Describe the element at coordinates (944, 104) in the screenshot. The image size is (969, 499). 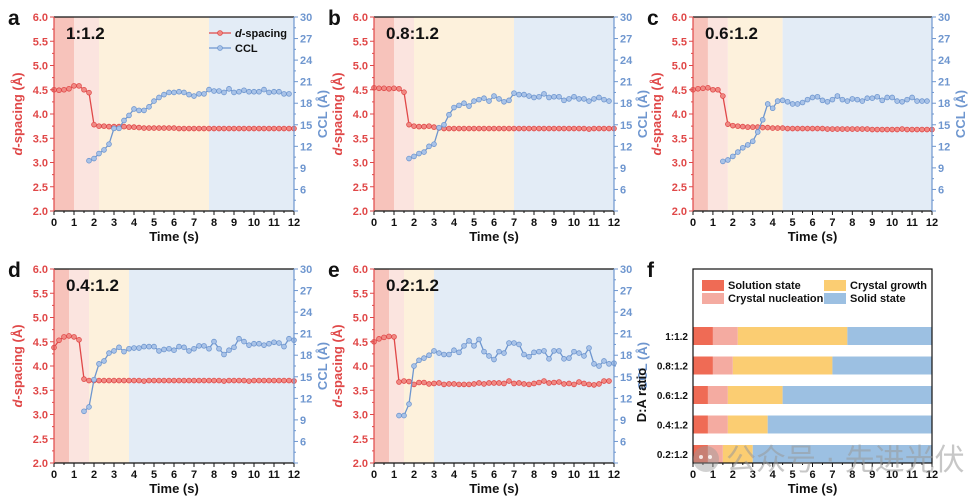
I see `right-y-tick-label: 18` at that location.